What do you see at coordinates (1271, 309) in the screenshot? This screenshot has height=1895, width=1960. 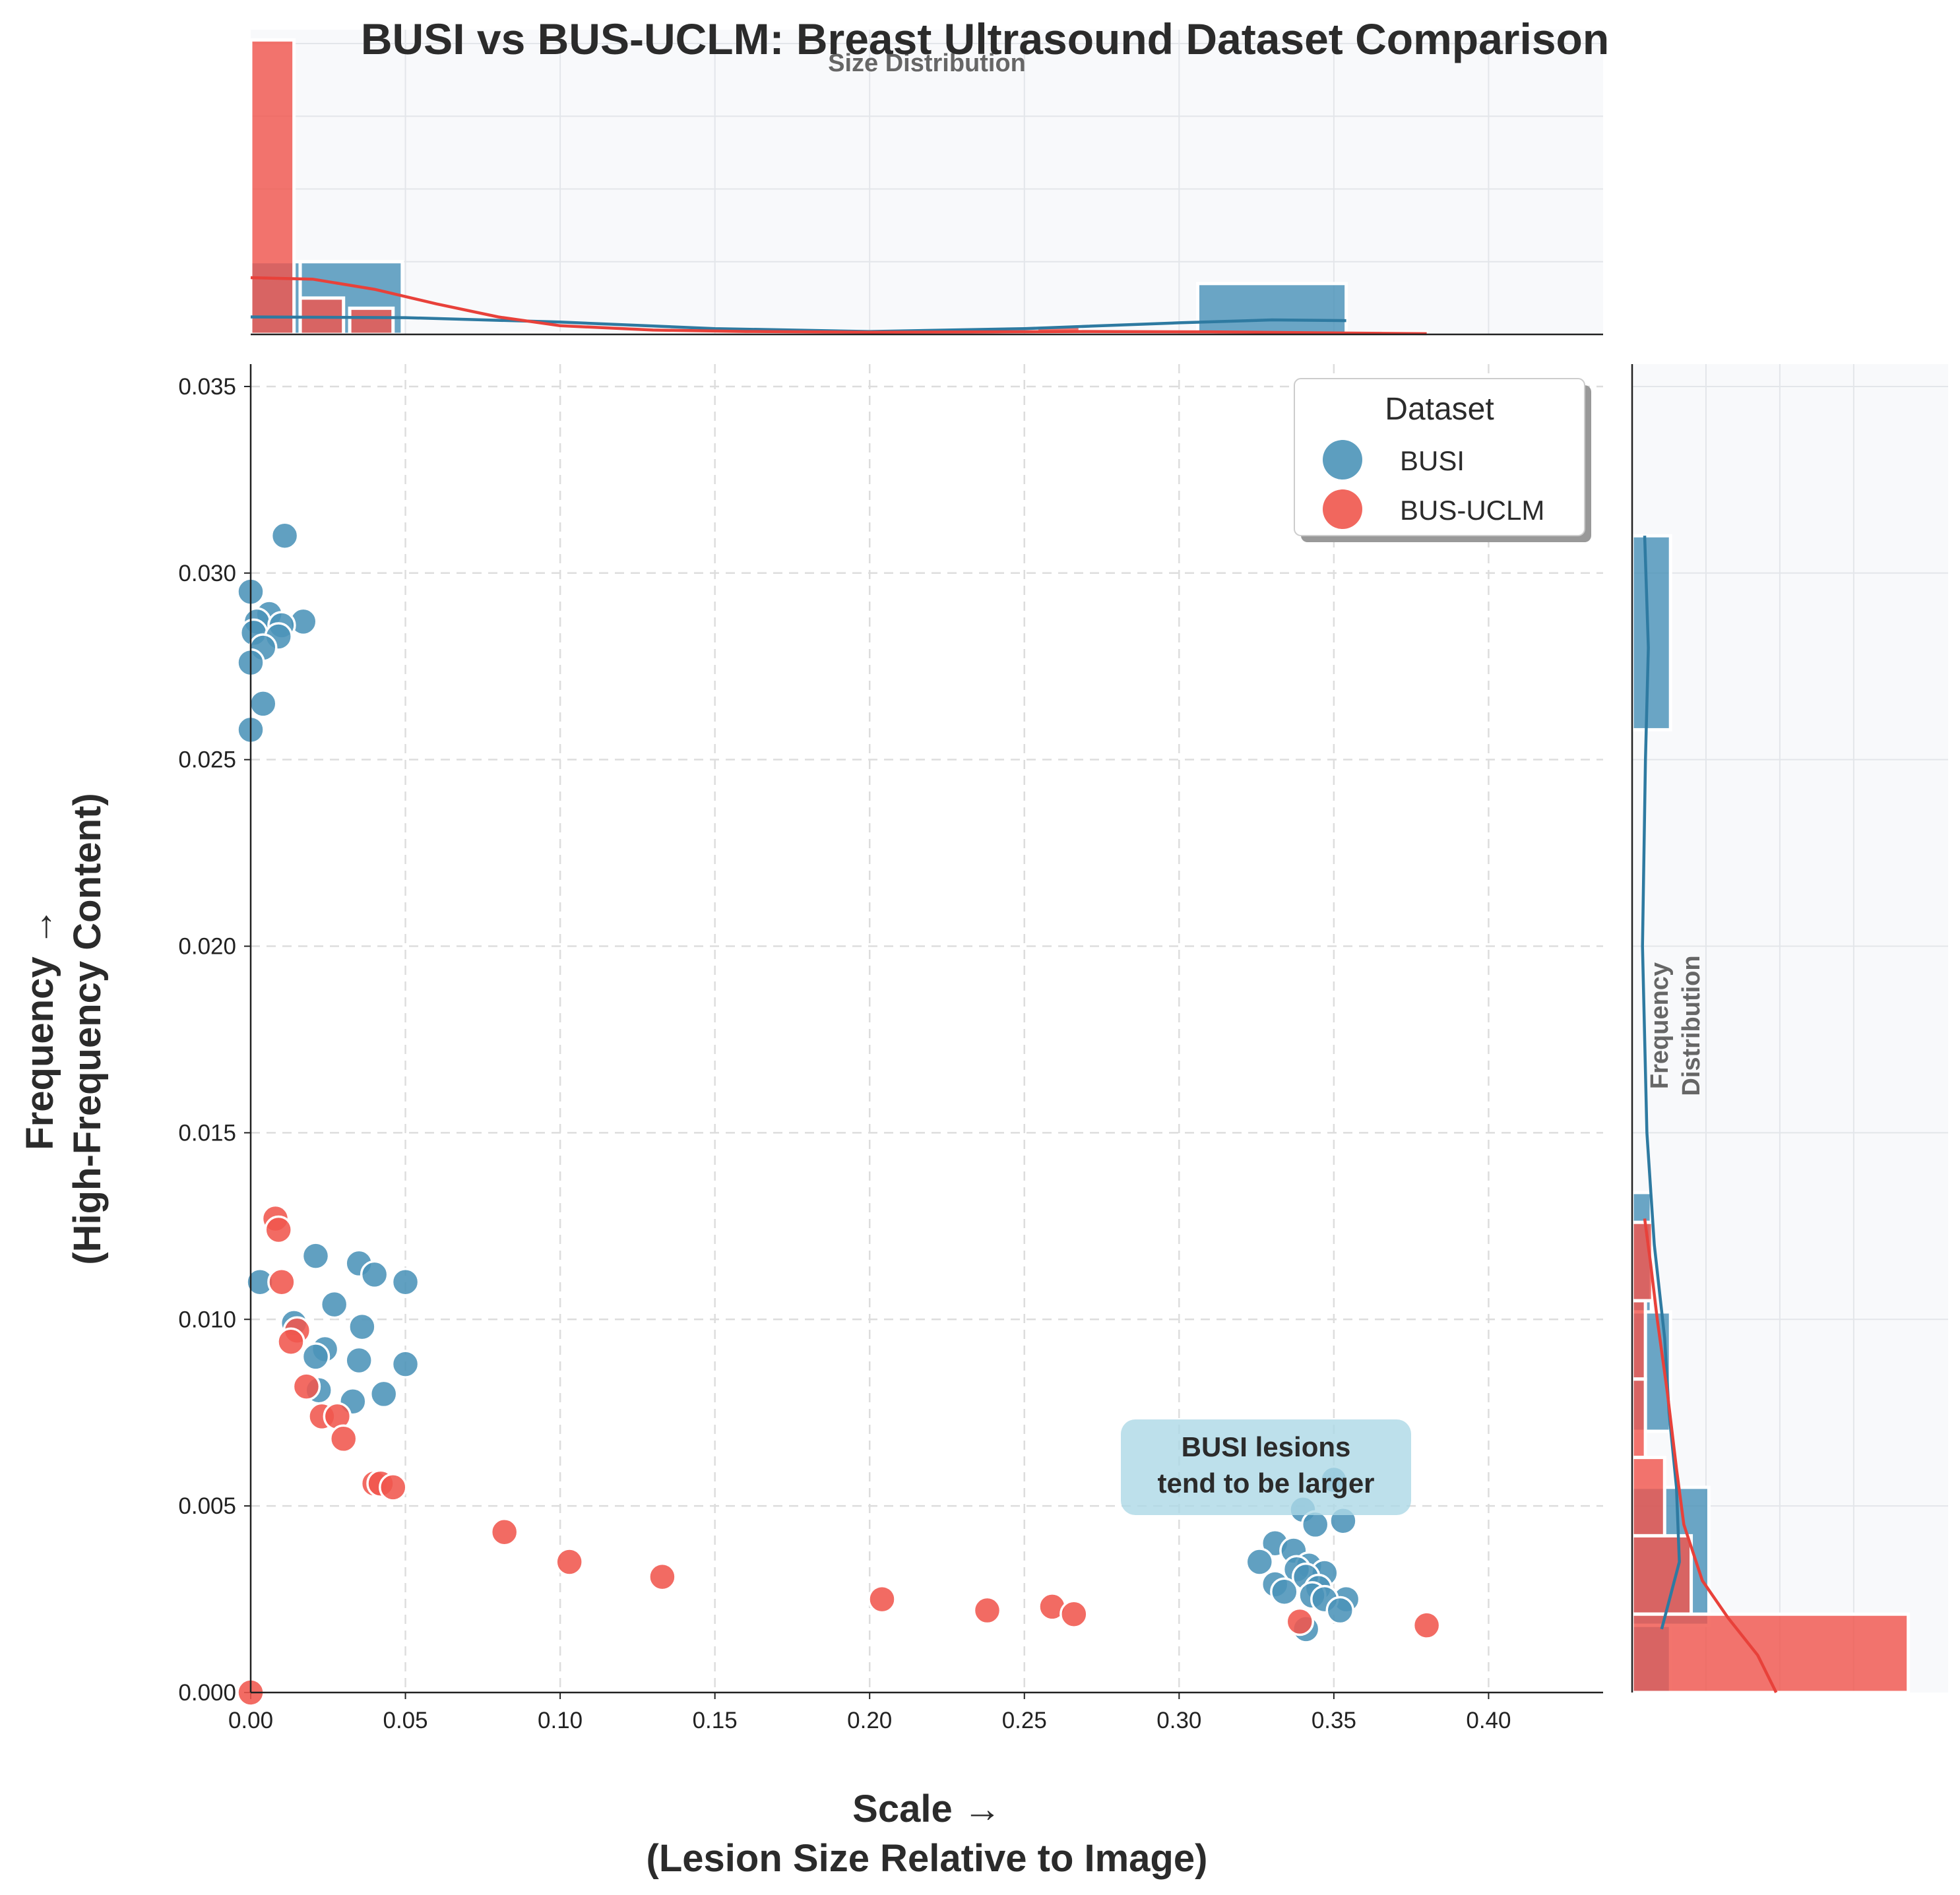 I see `top-hist-bar-busi` at bounding box center [1271, 309].